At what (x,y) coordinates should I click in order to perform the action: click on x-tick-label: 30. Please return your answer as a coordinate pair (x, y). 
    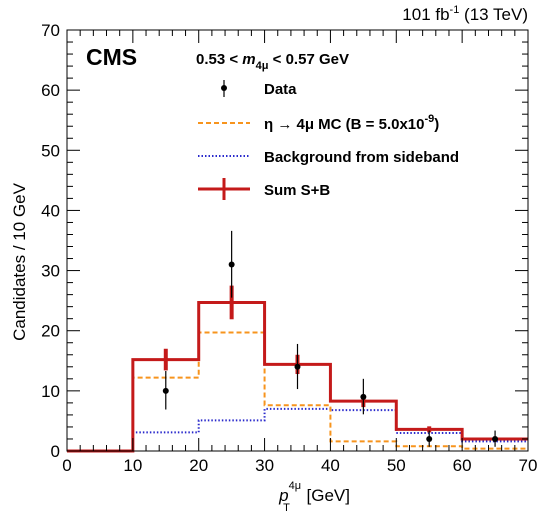
    Looking at the image, I should click on (264, 465).